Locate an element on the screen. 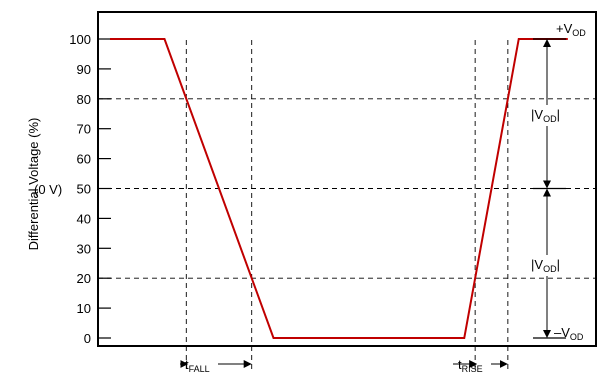 The image size is (599, 381). y-tick-label-100: 100 is located at coordinates (80, 39).